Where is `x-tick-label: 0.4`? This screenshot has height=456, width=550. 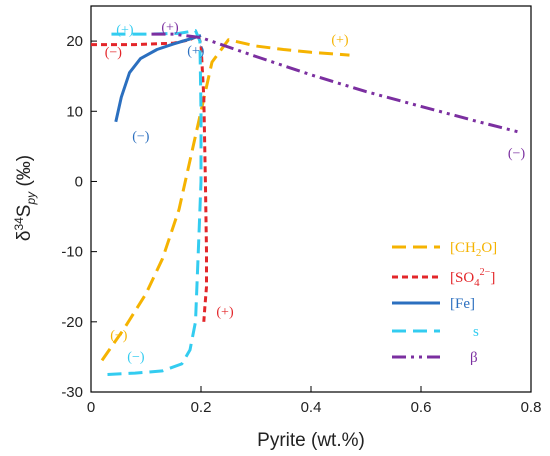
x-tick-label: 0.4 is located at coordinates (311, 407).